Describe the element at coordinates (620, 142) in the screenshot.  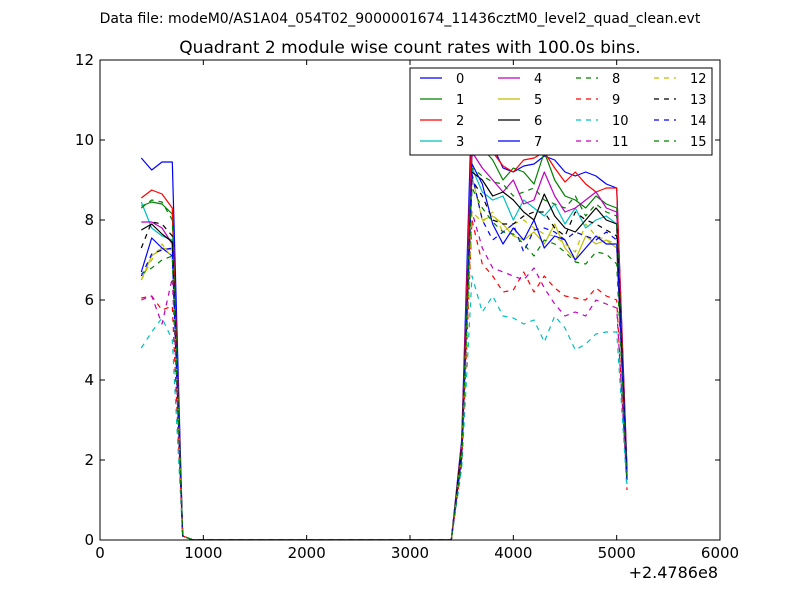
I see `legend-label-11: 11` at that location.